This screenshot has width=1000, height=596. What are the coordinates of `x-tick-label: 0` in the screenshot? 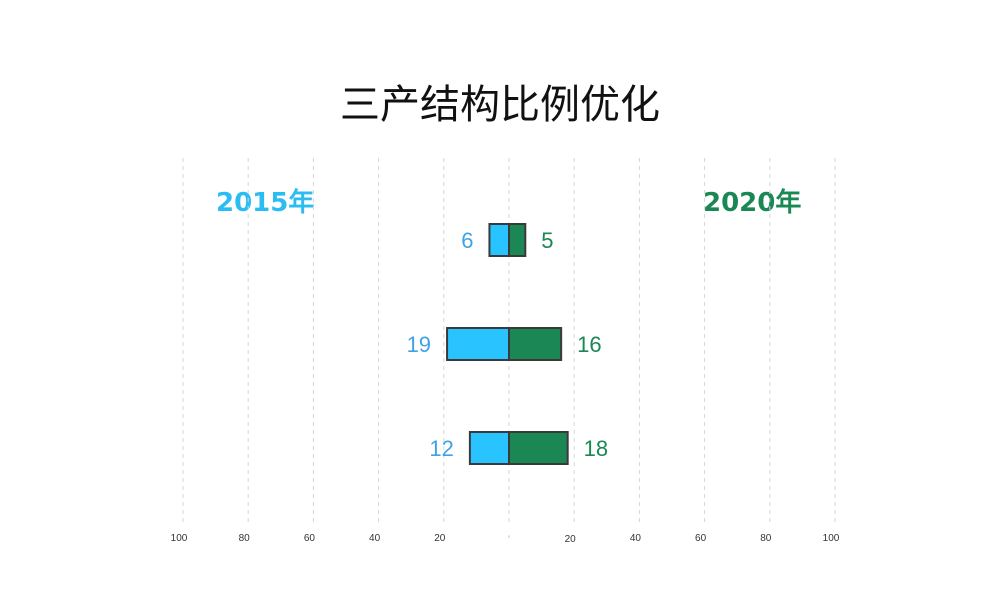 It's located at (509, 536).